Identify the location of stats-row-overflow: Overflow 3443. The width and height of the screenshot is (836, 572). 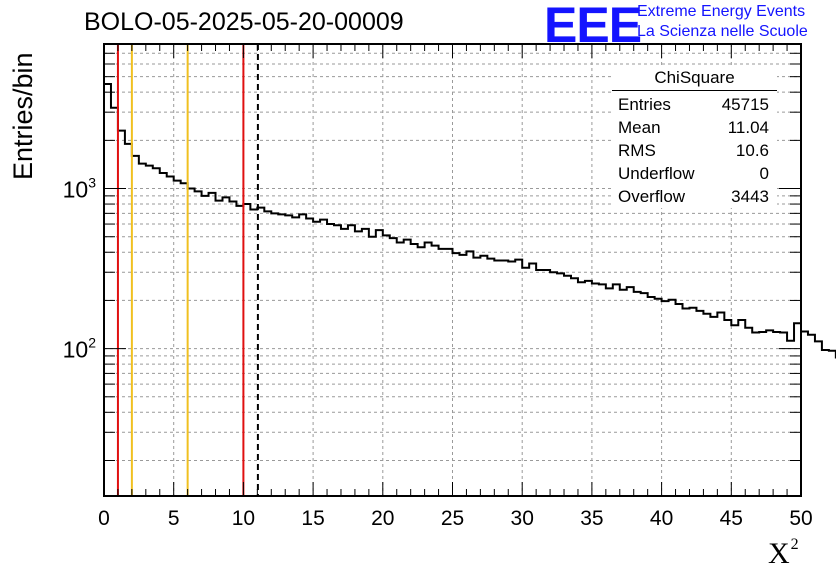
(693, 196).